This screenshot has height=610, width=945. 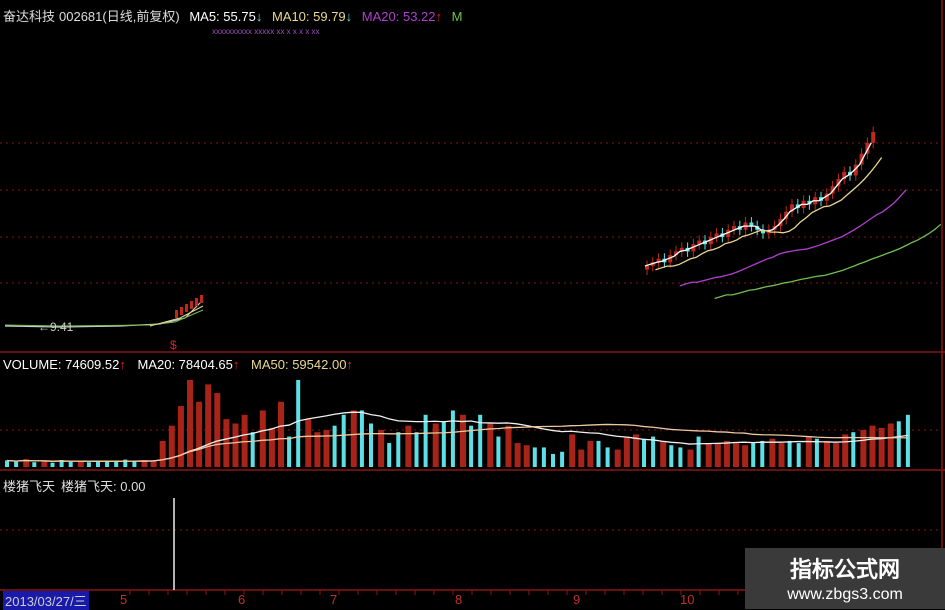 I want to click on current-date: 2013/03/27/三, so click(x=46, y=600).